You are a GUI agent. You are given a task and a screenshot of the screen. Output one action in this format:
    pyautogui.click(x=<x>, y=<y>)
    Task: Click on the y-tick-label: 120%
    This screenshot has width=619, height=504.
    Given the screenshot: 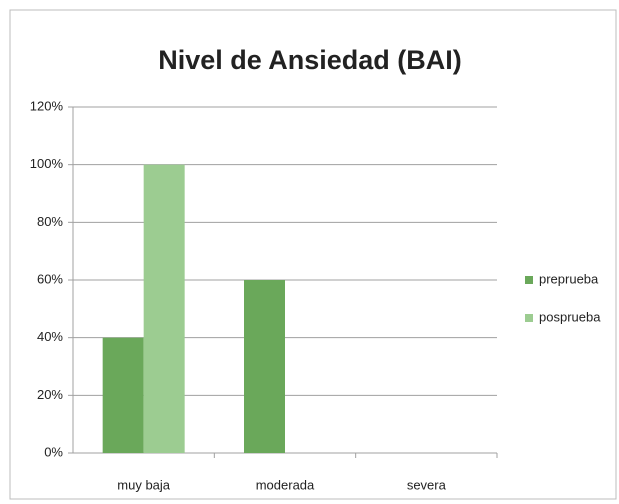 What is the action you would take?
    pyautogui.click(x=47, y=105)
    